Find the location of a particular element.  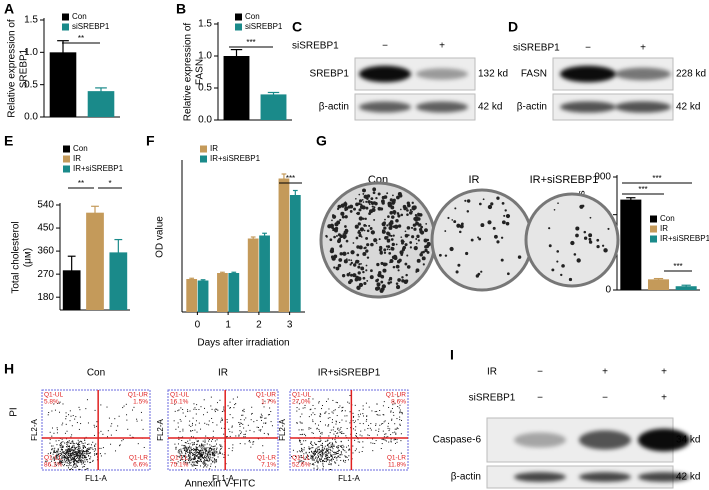

legend-swatch is located at coordinates (66, 169).